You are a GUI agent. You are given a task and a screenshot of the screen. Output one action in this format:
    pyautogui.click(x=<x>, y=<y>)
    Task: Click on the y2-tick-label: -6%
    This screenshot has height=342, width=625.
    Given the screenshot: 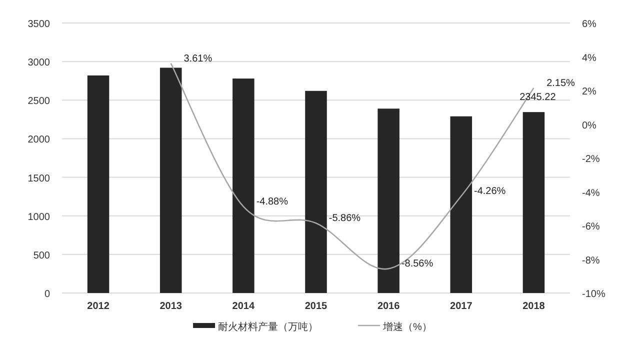 What is the action you would take?
    pyautogui.click(x=591, y=227)
    